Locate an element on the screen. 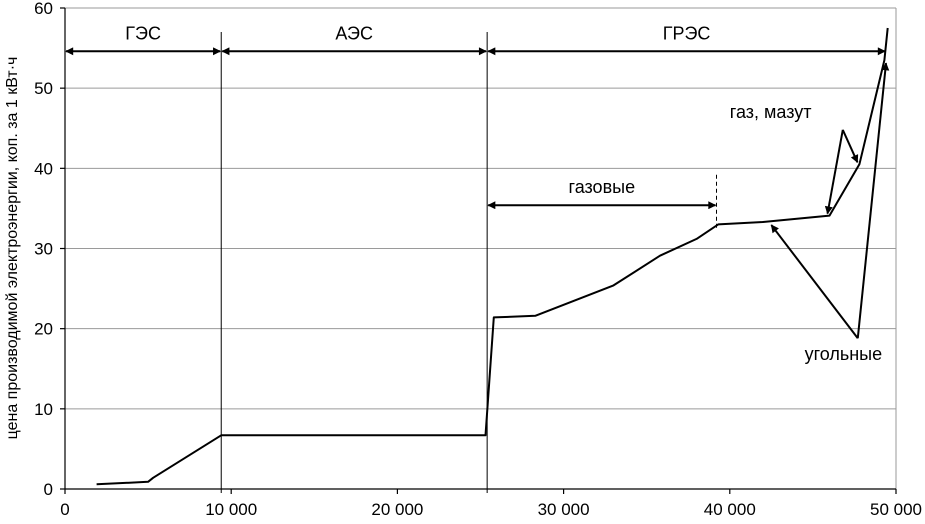 This screenshot has width=925, height=524. zone-label: ГРЭС is located at coordinates (687, 33).